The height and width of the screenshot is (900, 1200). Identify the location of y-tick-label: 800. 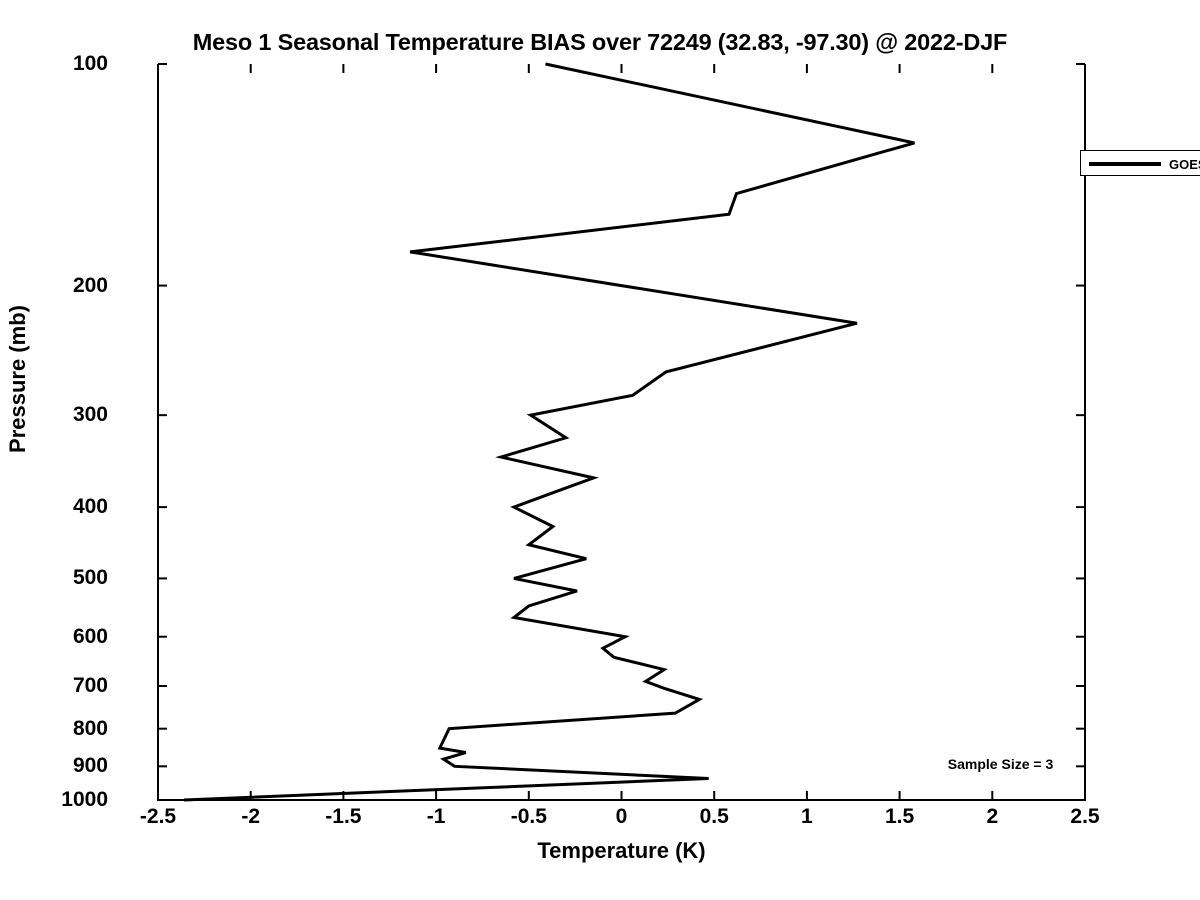
(90, 728).